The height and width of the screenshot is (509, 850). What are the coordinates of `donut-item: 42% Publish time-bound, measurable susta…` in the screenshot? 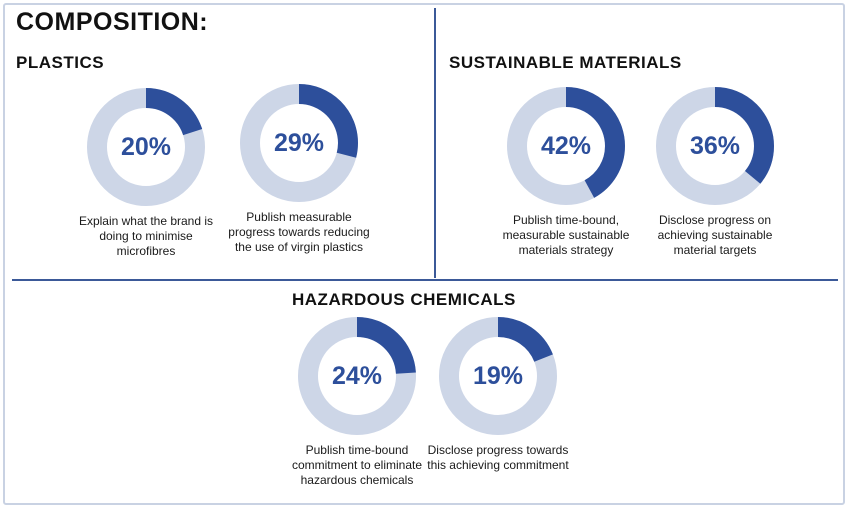 It's located at (566, 171).